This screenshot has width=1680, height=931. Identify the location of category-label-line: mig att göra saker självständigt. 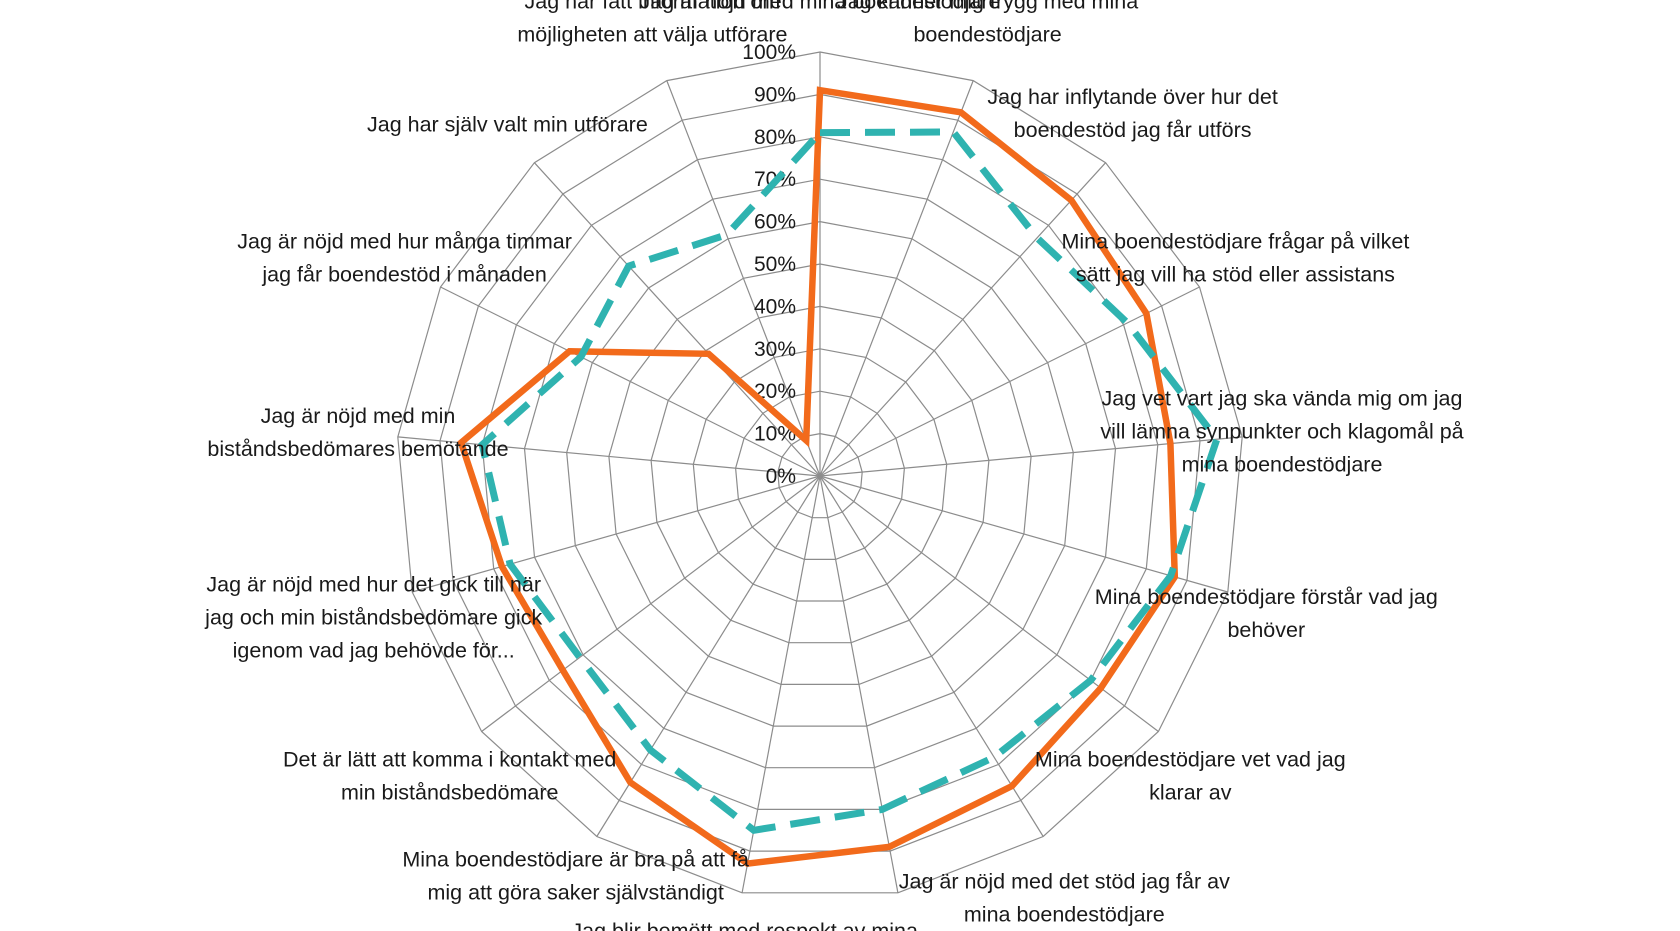
(576, 893).